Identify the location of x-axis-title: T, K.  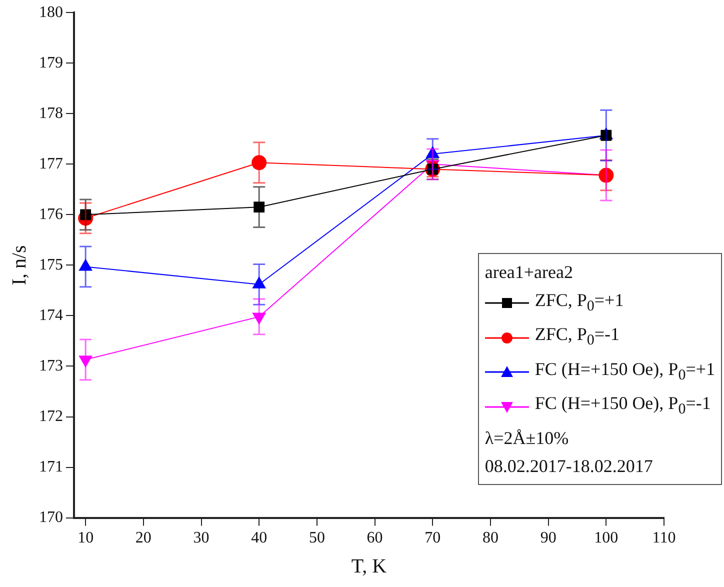
(369, 566).